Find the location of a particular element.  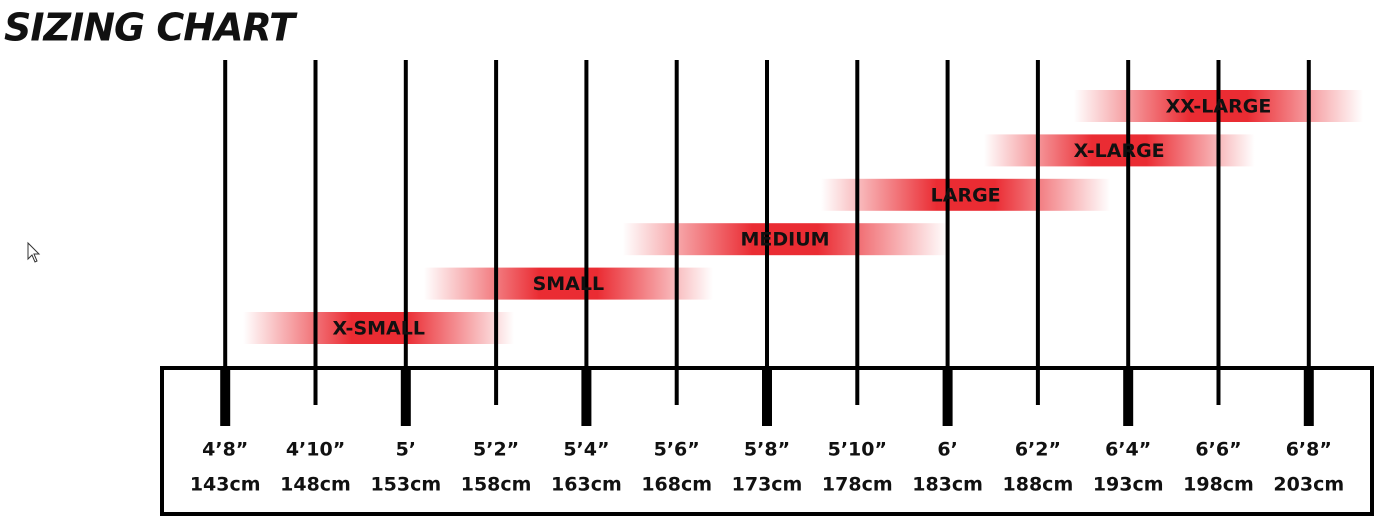

x2-tick-label: 153cm is located at coordinates (405, 485).